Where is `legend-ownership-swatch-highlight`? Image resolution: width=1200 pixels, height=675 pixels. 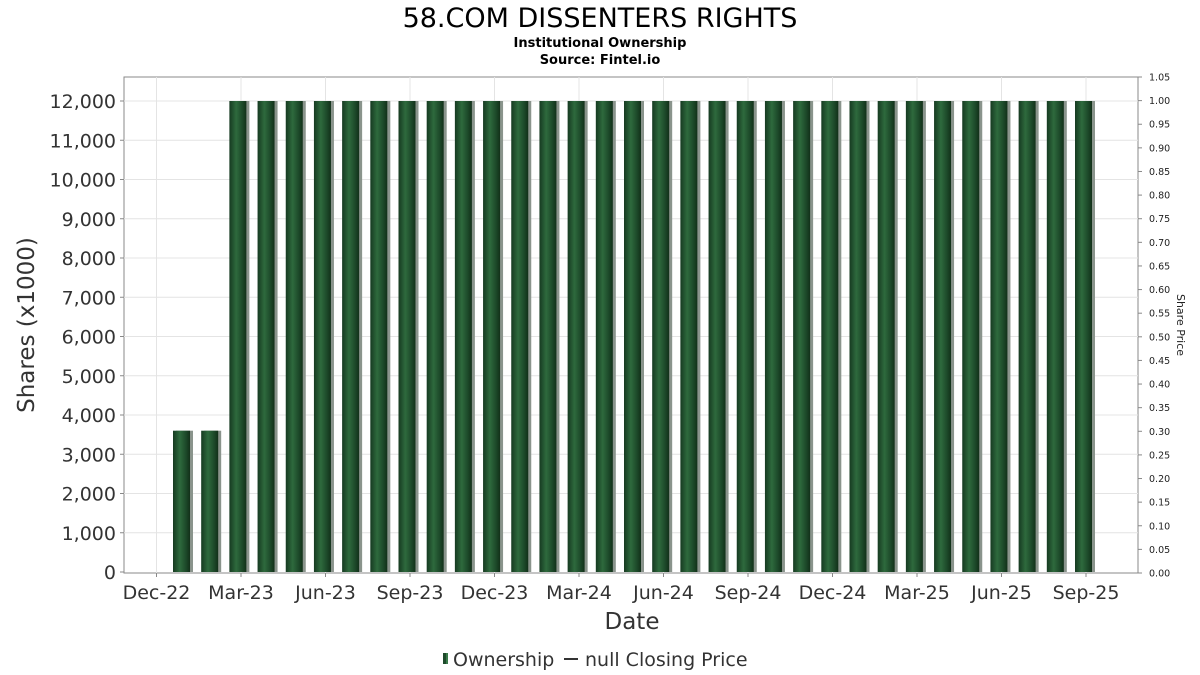
legend-ownership-swatch-highlight is located at coordinates (447, 658).